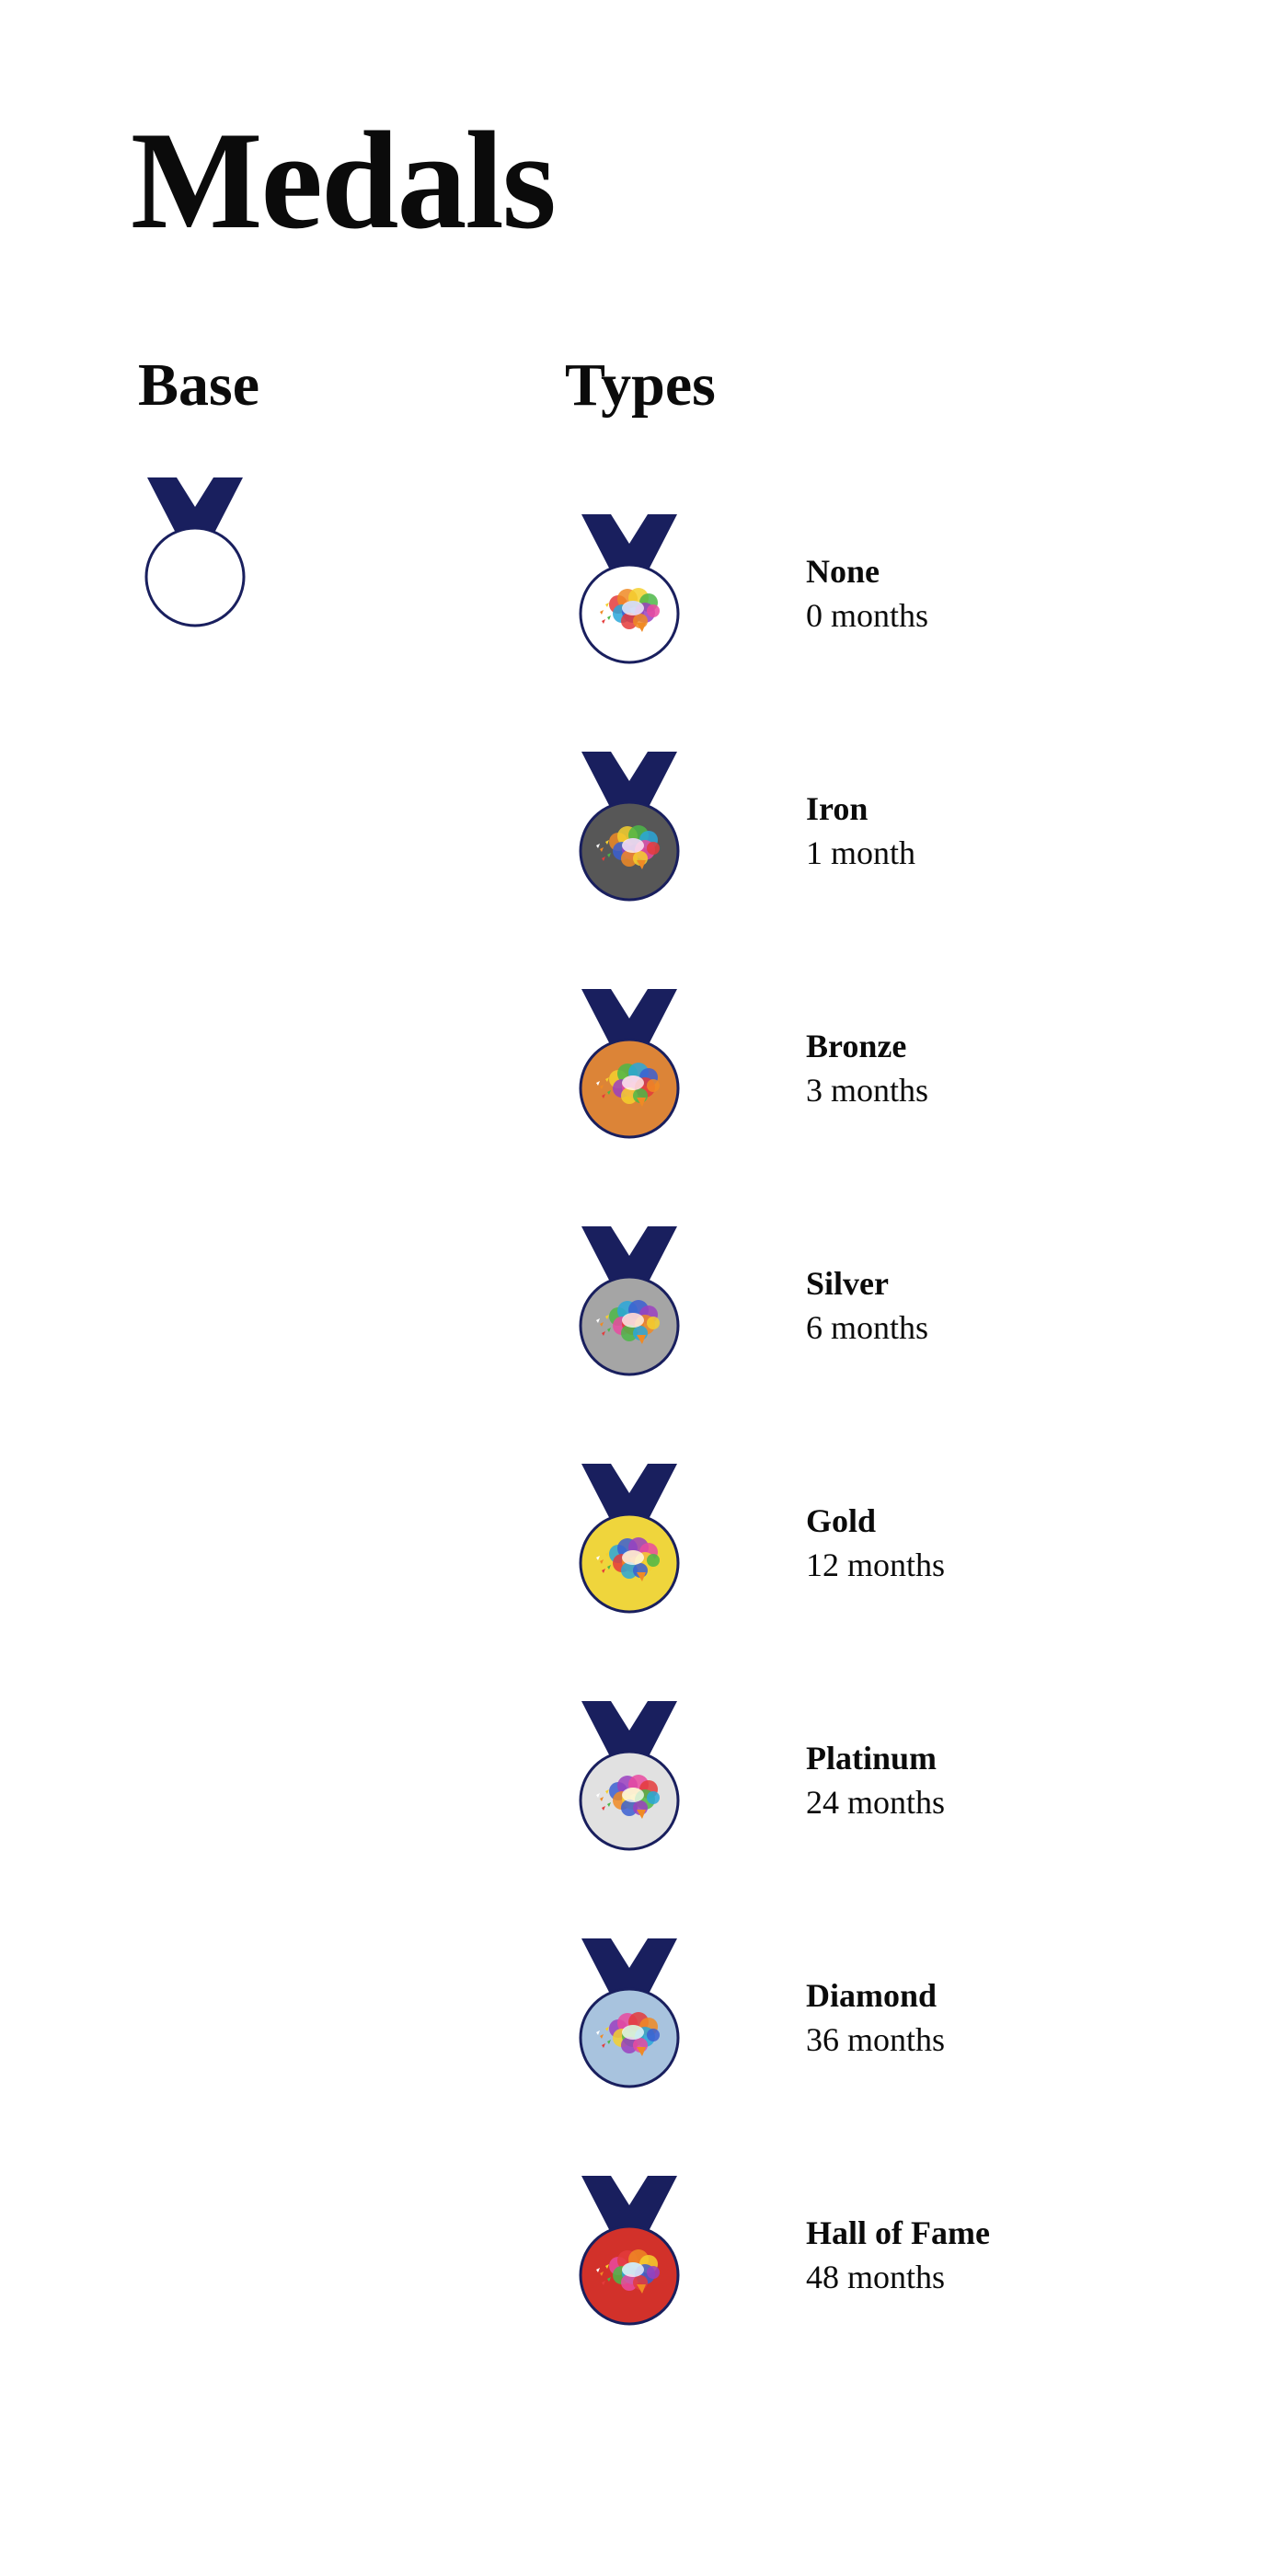 The width and height of the screenshot is (1277, 2576). I want to click on base-heading: Base, so click(198, 385).